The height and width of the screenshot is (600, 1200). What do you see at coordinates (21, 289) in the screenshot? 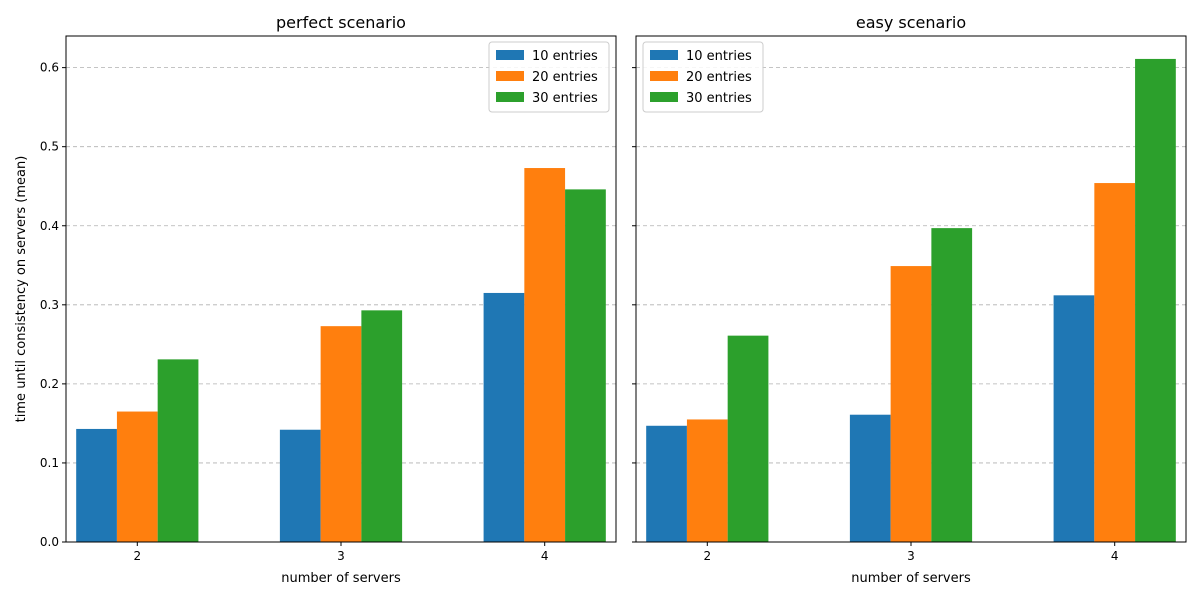
I see `y-axis-label: time until consistency on servers (mean)` at bounding box center [21, 289].